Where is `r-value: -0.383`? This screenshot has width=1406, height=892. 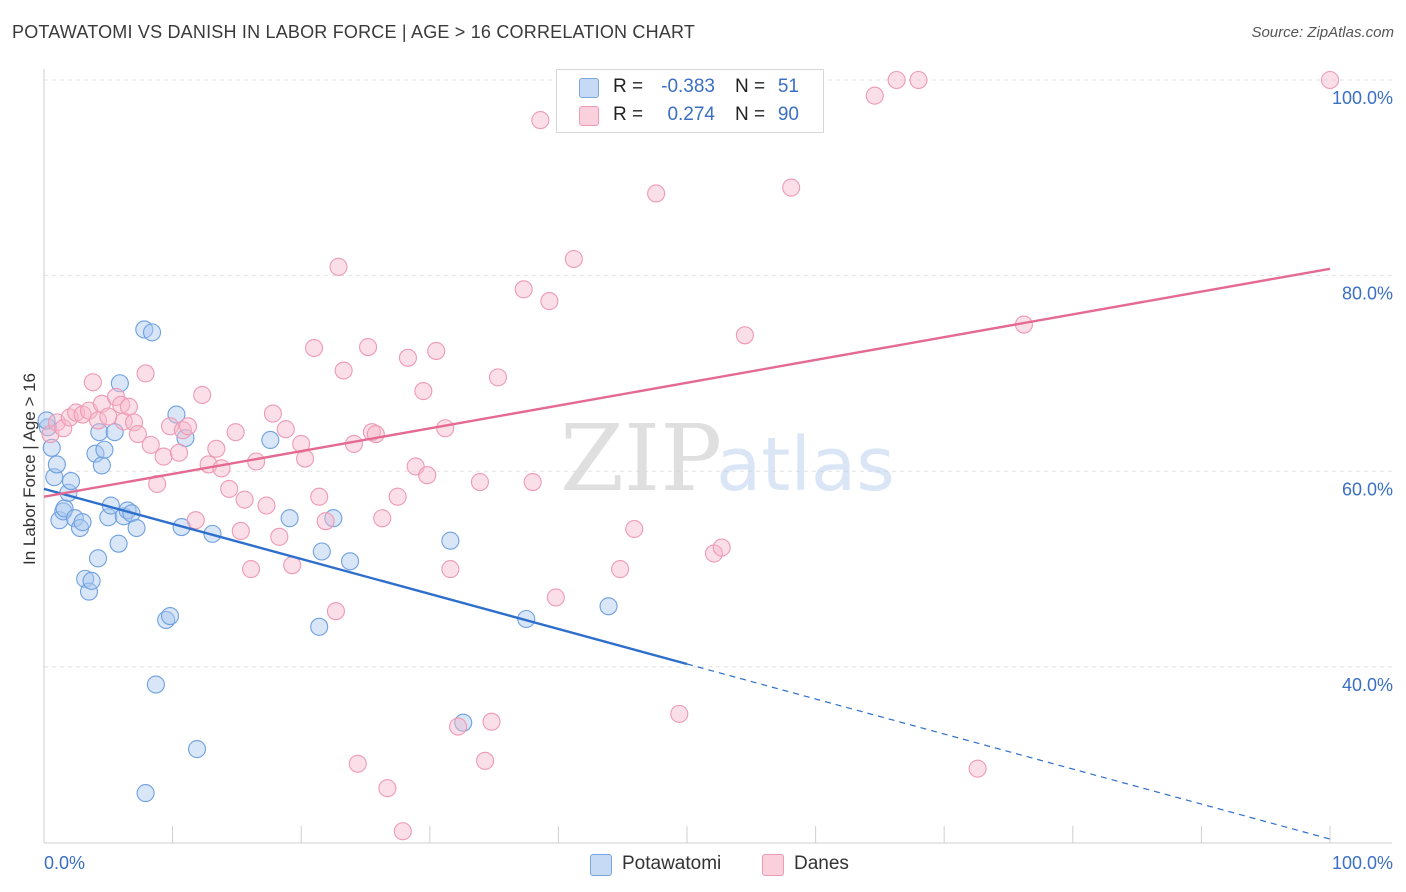 r-value: -0.383 is located at coordinates (688, 86).